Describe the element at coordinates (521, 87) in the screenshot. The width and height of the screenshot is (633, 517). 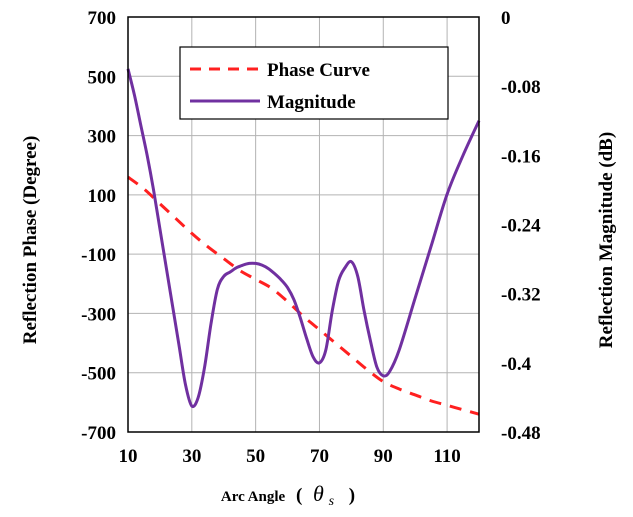
I see `y-right-tick-label: -0.08` at that location.